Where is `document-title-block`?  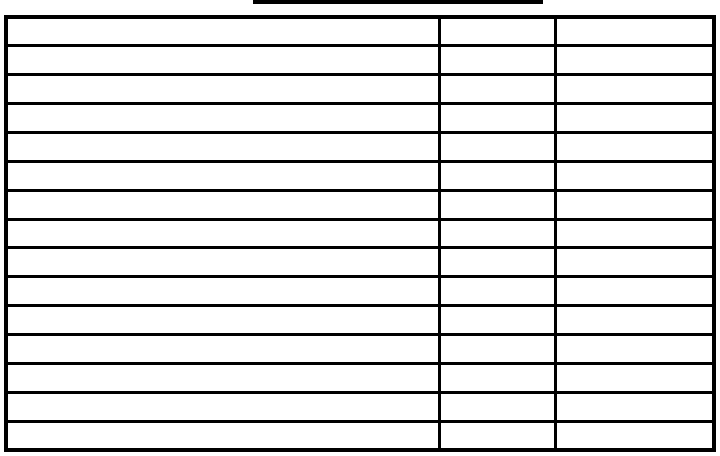
document-title-block is located at coordinates (398, 6).